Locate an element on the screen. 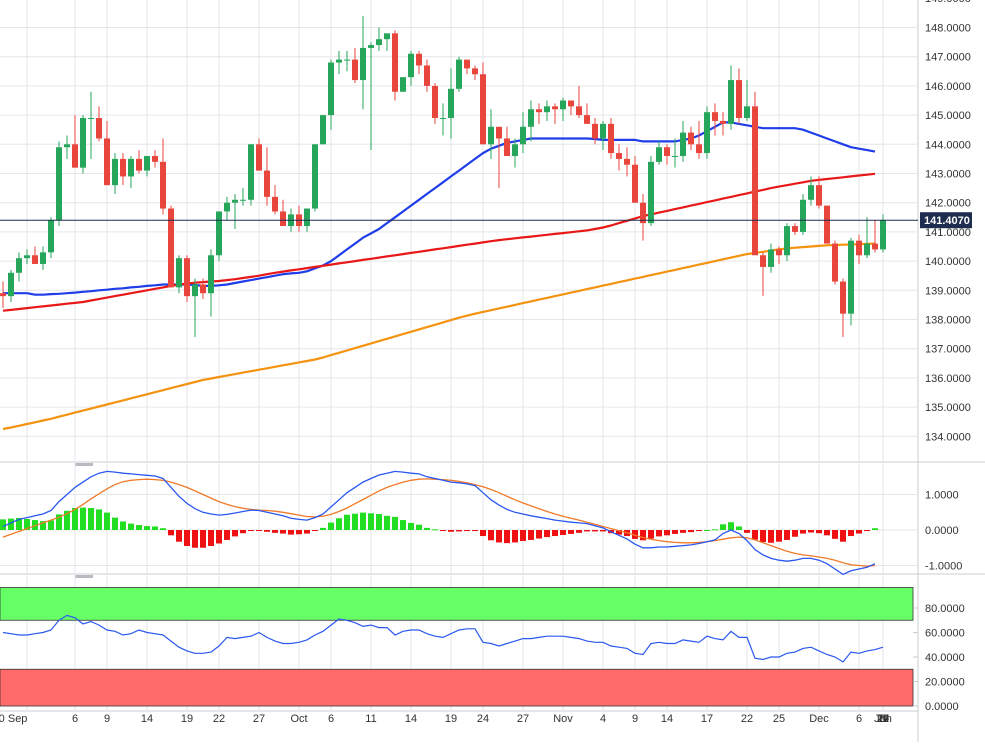 The image size is (985, 747). price-axis-tick-label: 148.0000 is located at coordinates (948, 29).